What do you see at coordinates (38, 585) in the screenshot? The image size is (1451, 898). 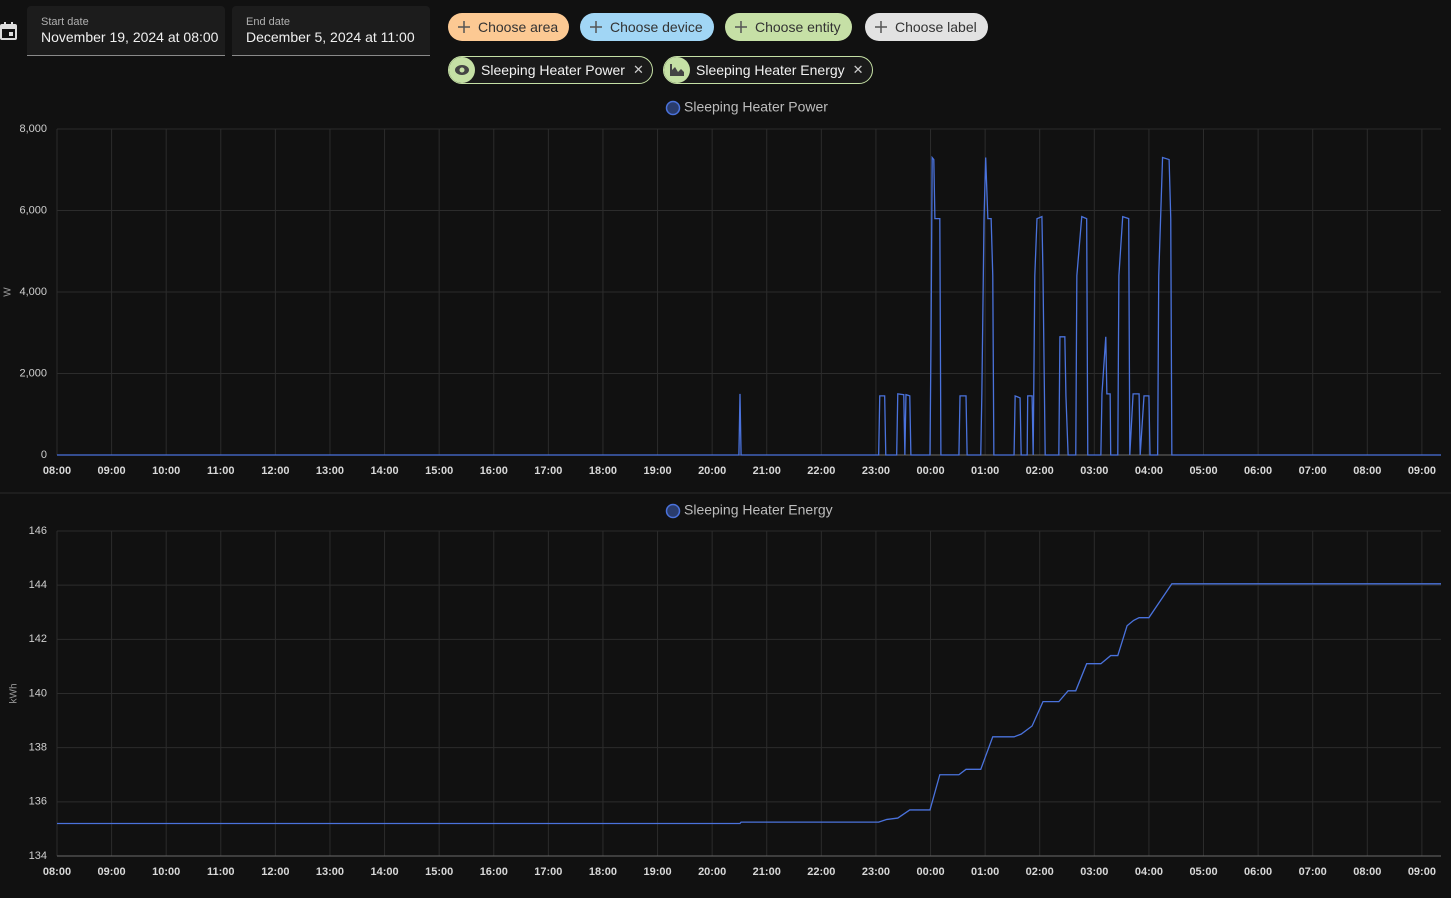 I see `y-tick-label: 144` at bounding box center [38, 585].